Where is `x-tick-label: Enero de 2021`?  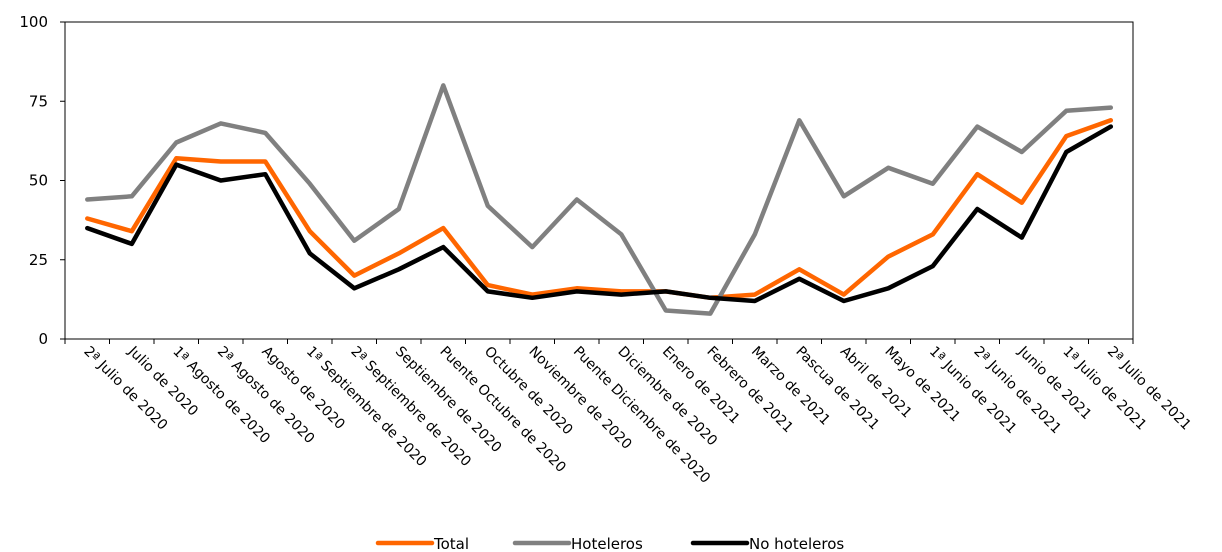 x-tick-label: Enero de 2021 is located at coordinates (701, 386).